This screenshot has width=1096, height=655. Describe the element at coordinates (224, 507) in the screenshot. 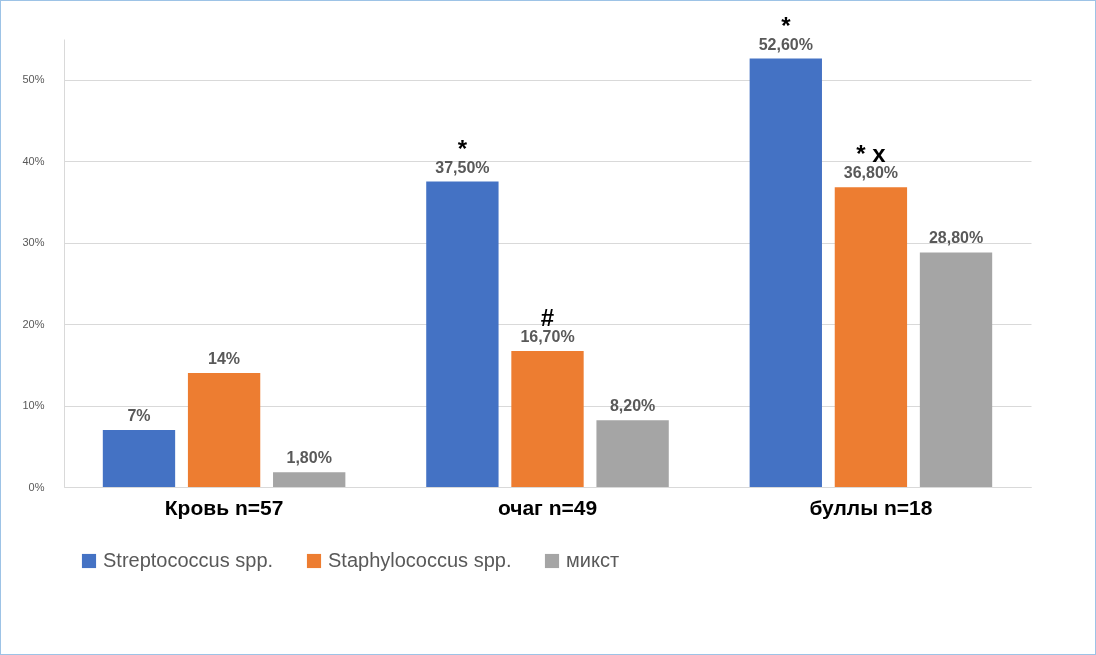

I see `x-tick-label: Кровь n=57` at that location.